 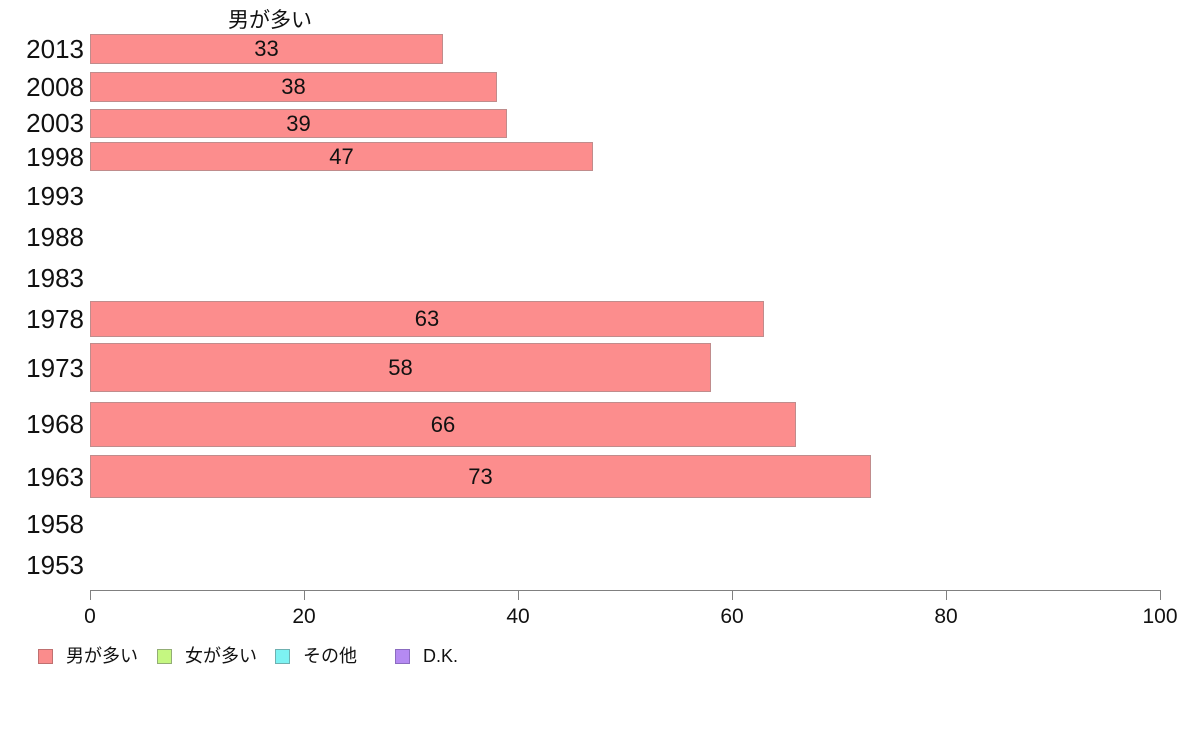 I want to click on y-axis-label: 1963, so click(x=55, y=477).